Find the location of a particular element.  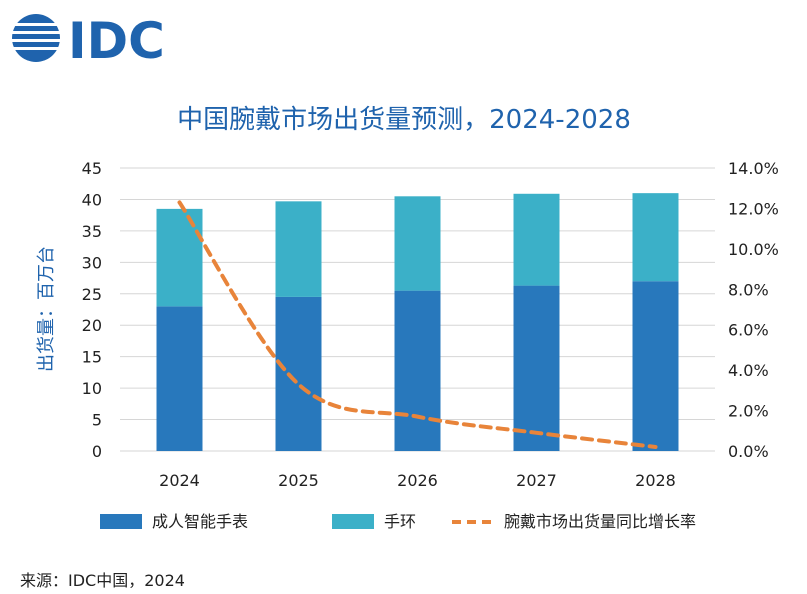

source-note: 来源：IDC中国，2024 is located at coordinates (102, 580).